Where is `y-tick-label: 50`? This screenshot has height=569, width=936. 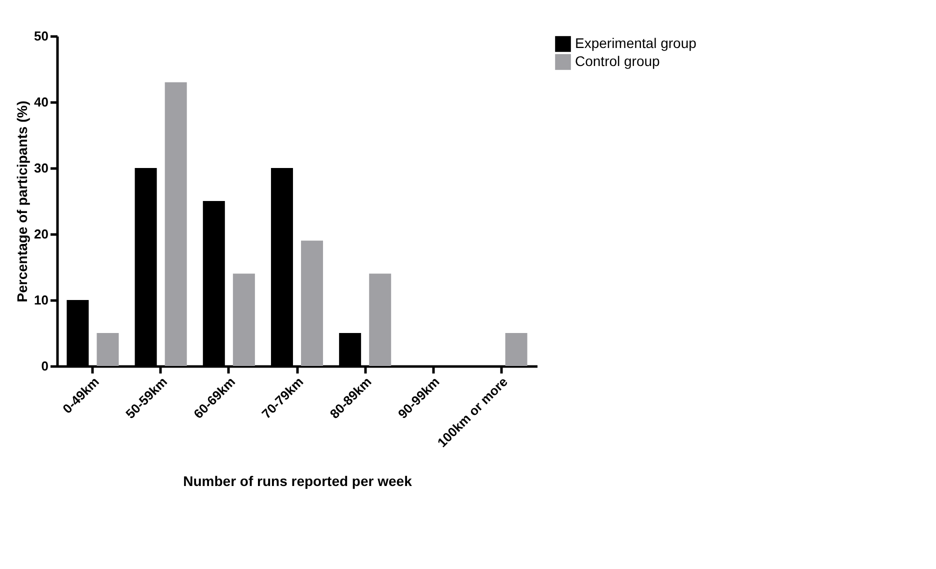 y-tick-label: 50 is located at coordinates (41, 36).